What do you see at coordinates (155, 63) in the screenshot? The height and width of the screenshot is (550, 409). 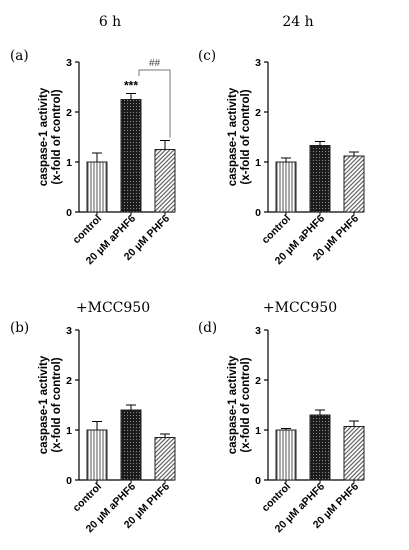 I see `significance-hash: ##` at bounding box center [155, 63].